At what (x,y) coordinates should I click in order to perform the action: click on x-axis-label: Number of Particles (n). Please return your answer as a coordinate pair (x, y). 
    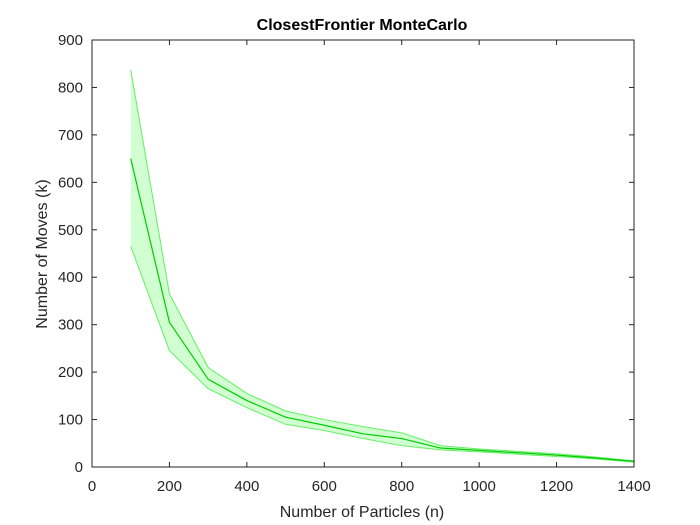
    Looking at the image, I should click on (362, 512).